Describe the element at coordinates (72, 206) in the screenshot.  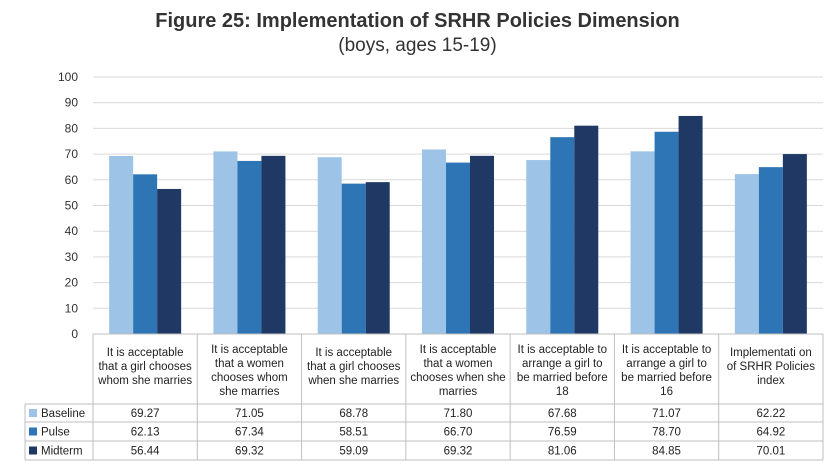
I see `y-tick-label: 50` at that location.